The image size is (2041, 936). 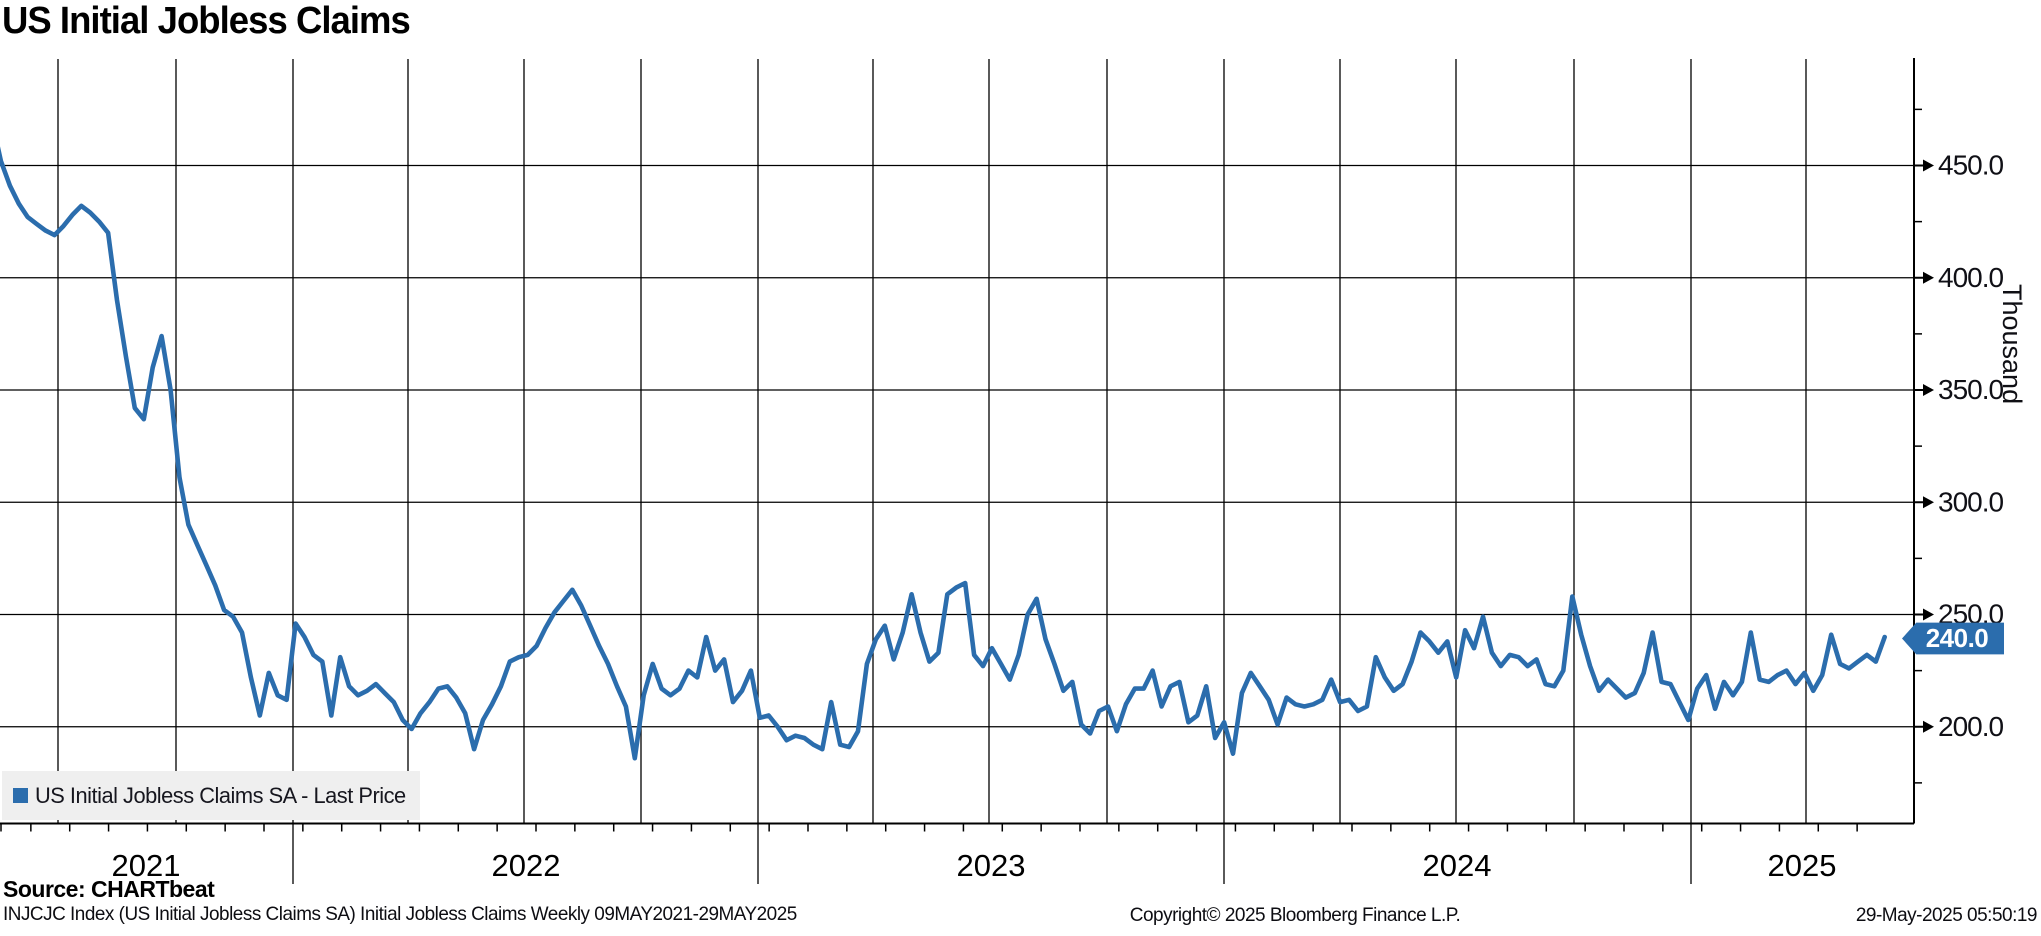 What do you see at coordinates (109, 889) in the screenshot?
I see `source-text: Source: CHARTbeat` at bounding box center [109, 889].